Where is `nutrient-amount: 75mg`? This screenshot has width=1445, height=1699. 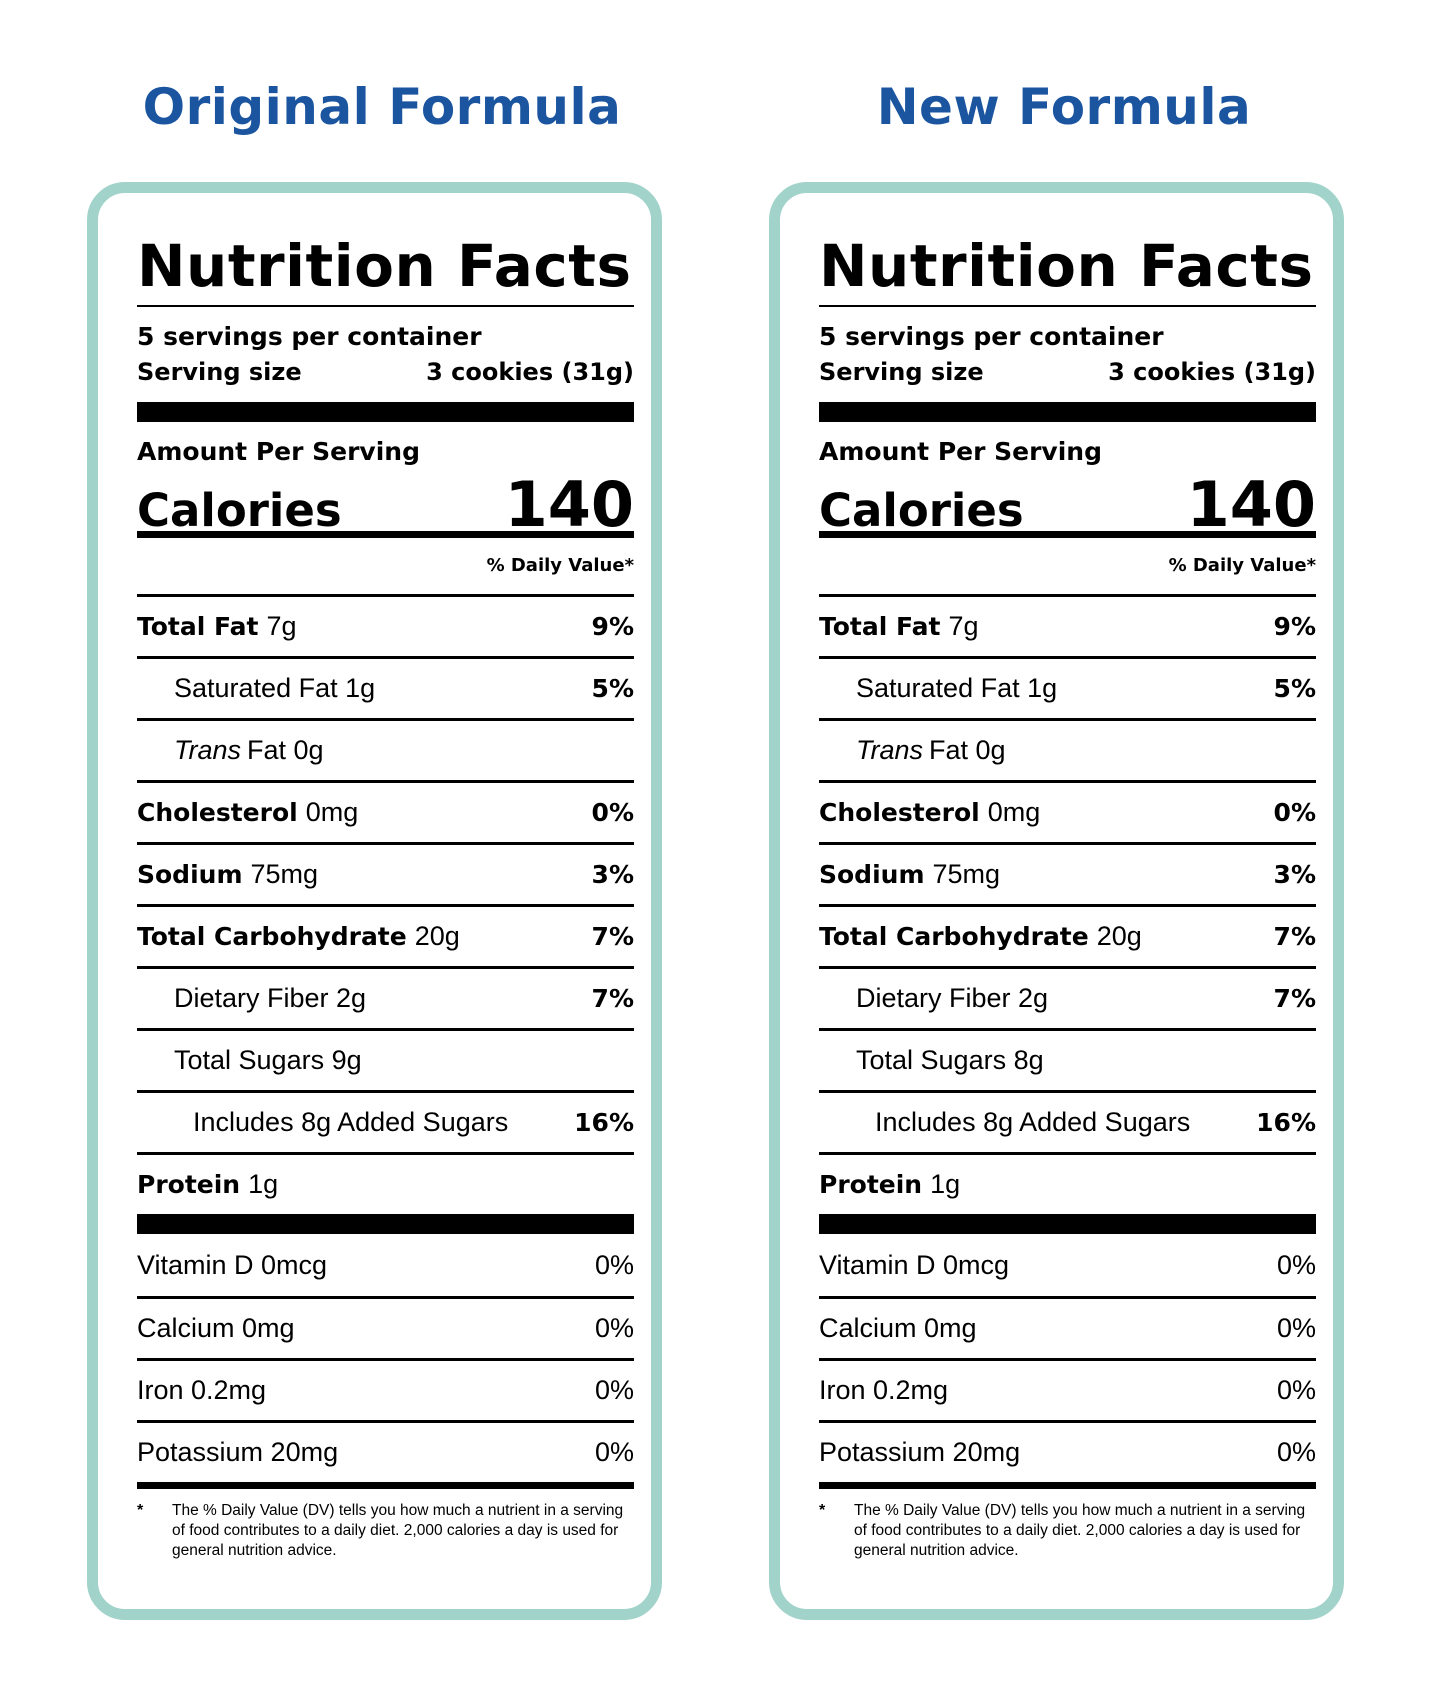
nutrient-amount: 75mg is located at coordinates (284, 874).